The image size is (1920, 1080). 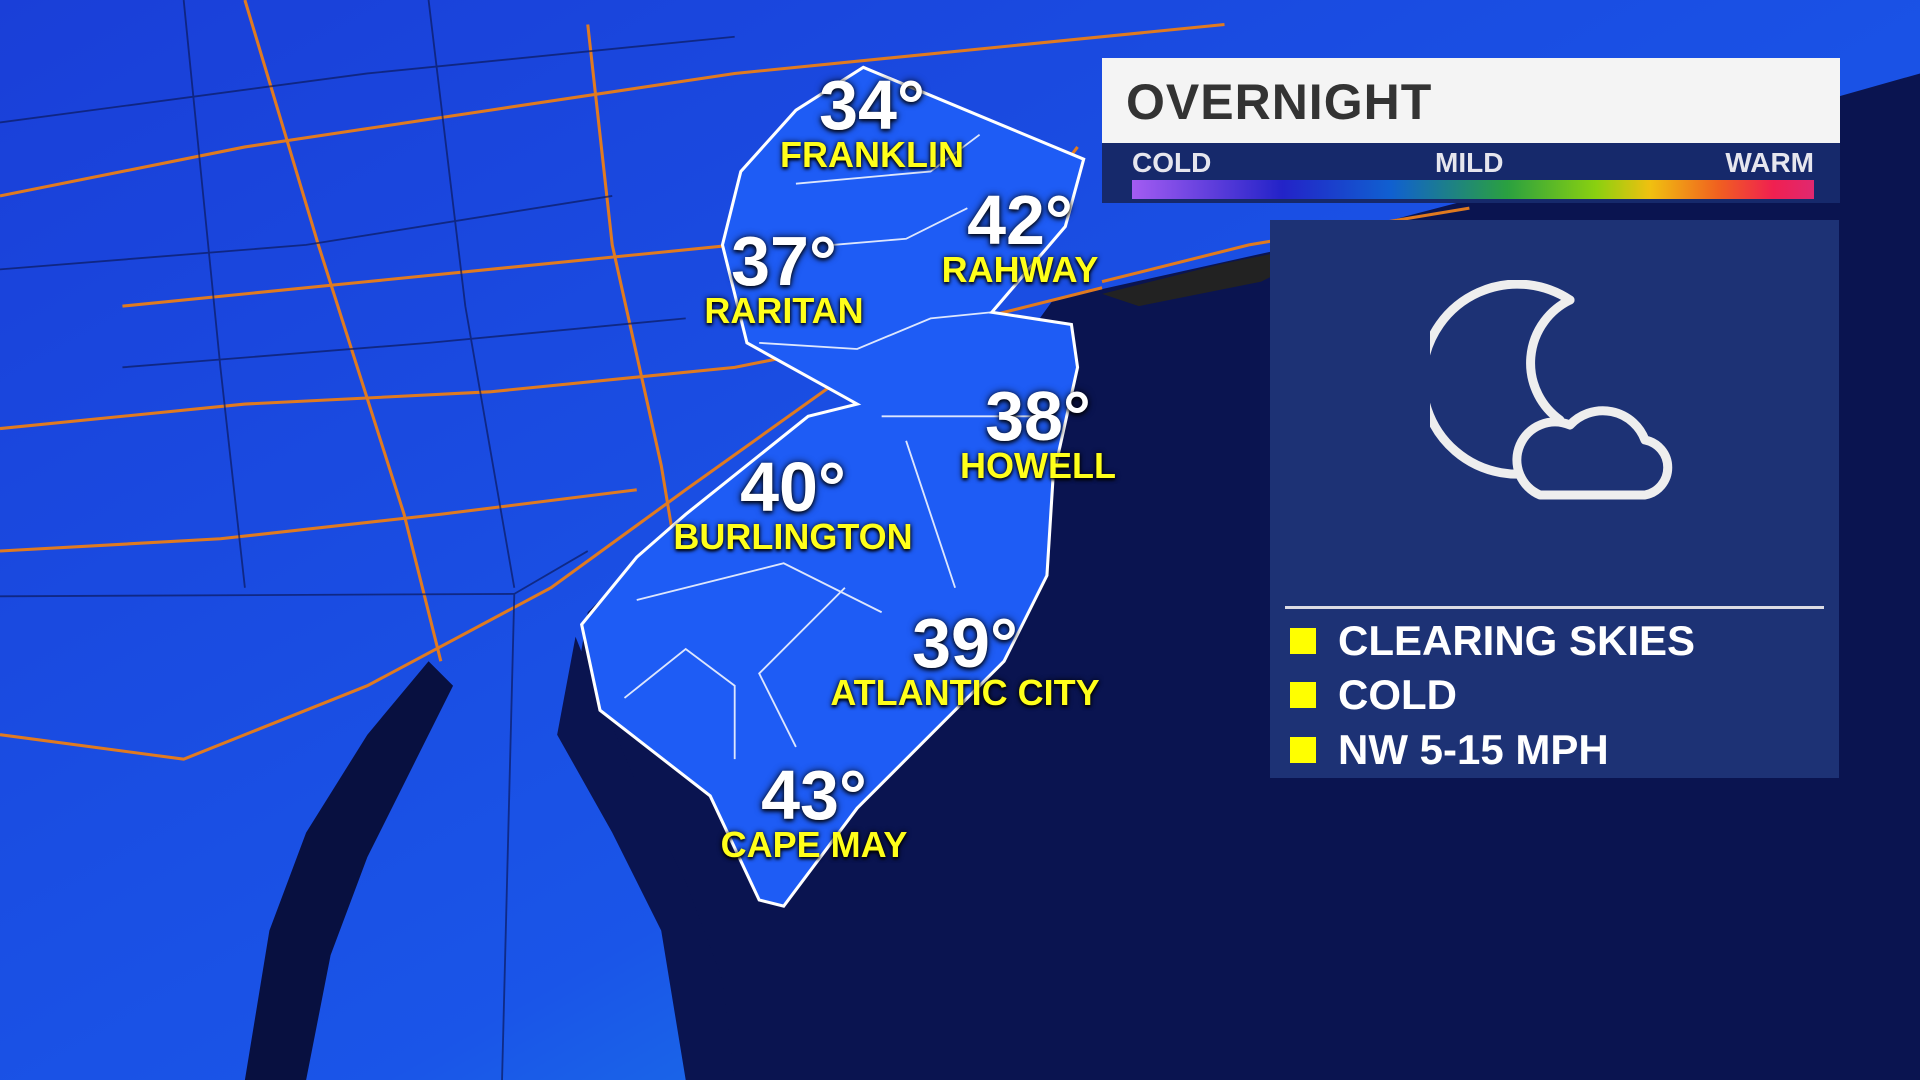 I want to click on city-howell: 38° HOWELL, so click(x=1038, y=433).